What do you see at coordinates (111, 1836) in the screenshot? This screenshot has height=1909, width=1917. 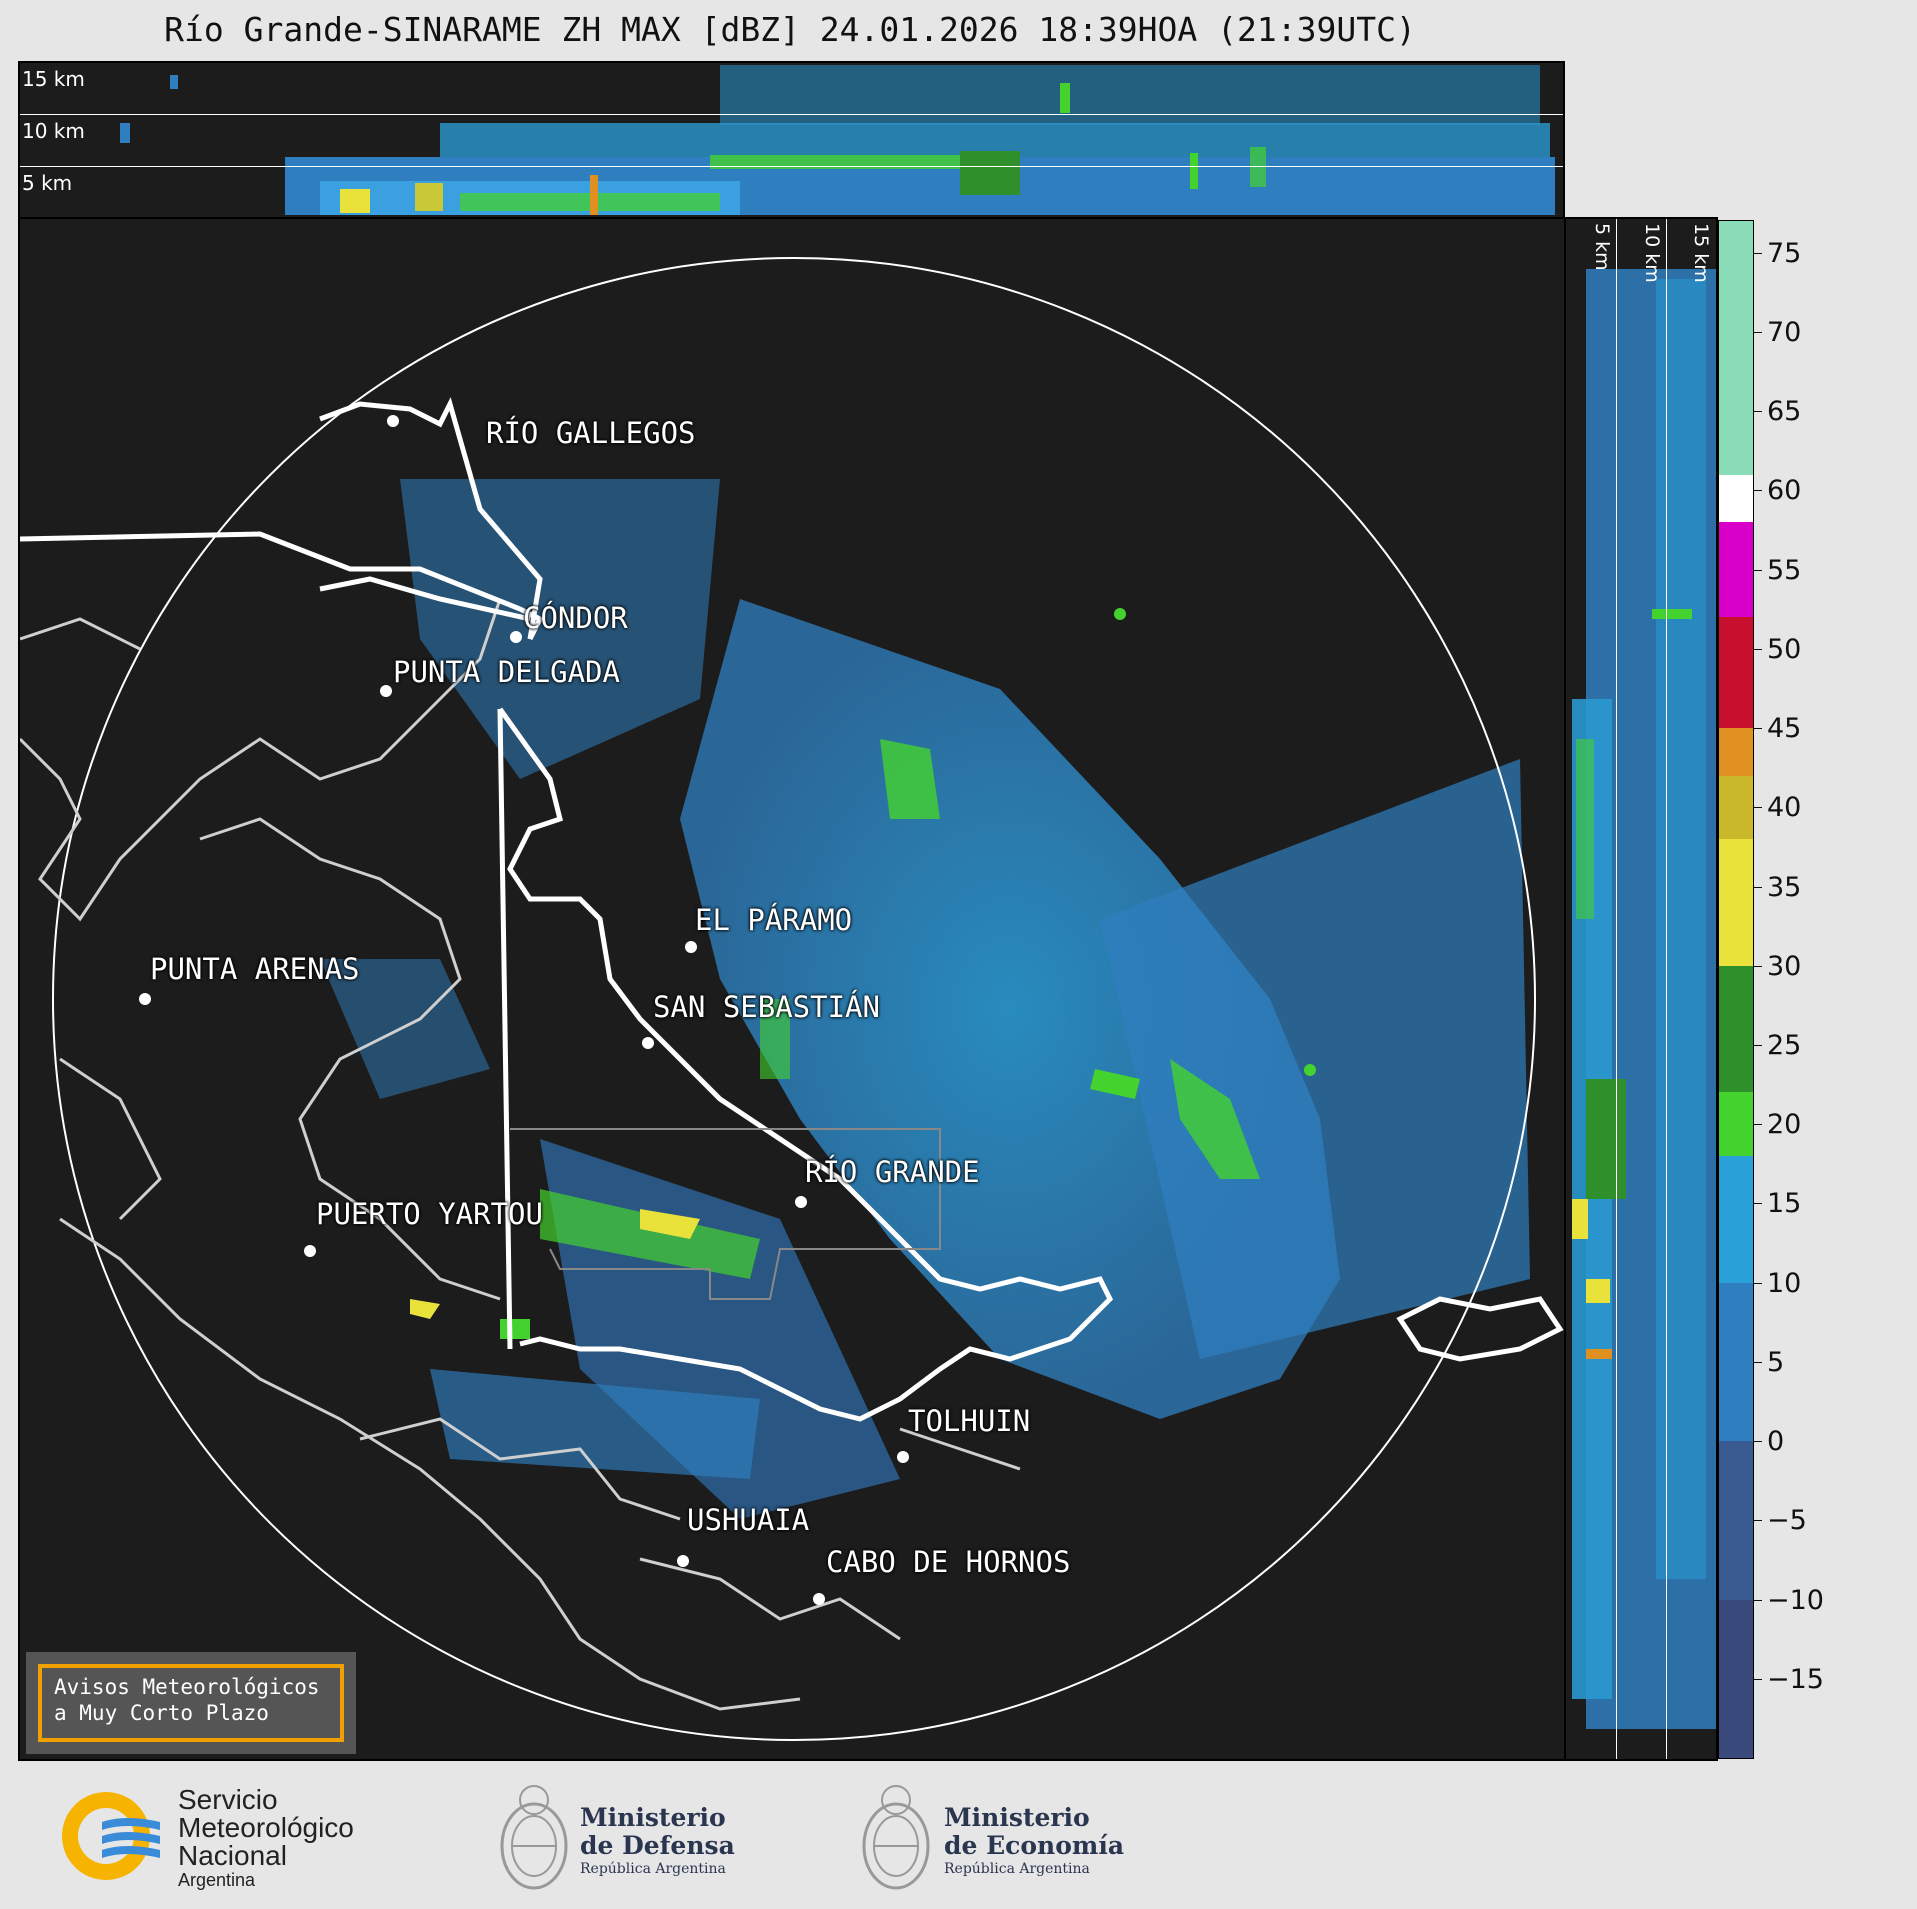 I see `smn-logo-icon` at bounding box center [111, 1836].